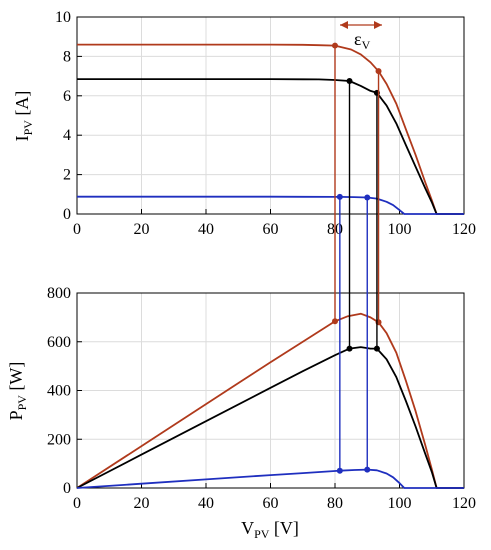 The image size is (491, 550). Describe the element at coordinates (63, 17) in the screenshot. I see `y-tick-label: 10` at that location.